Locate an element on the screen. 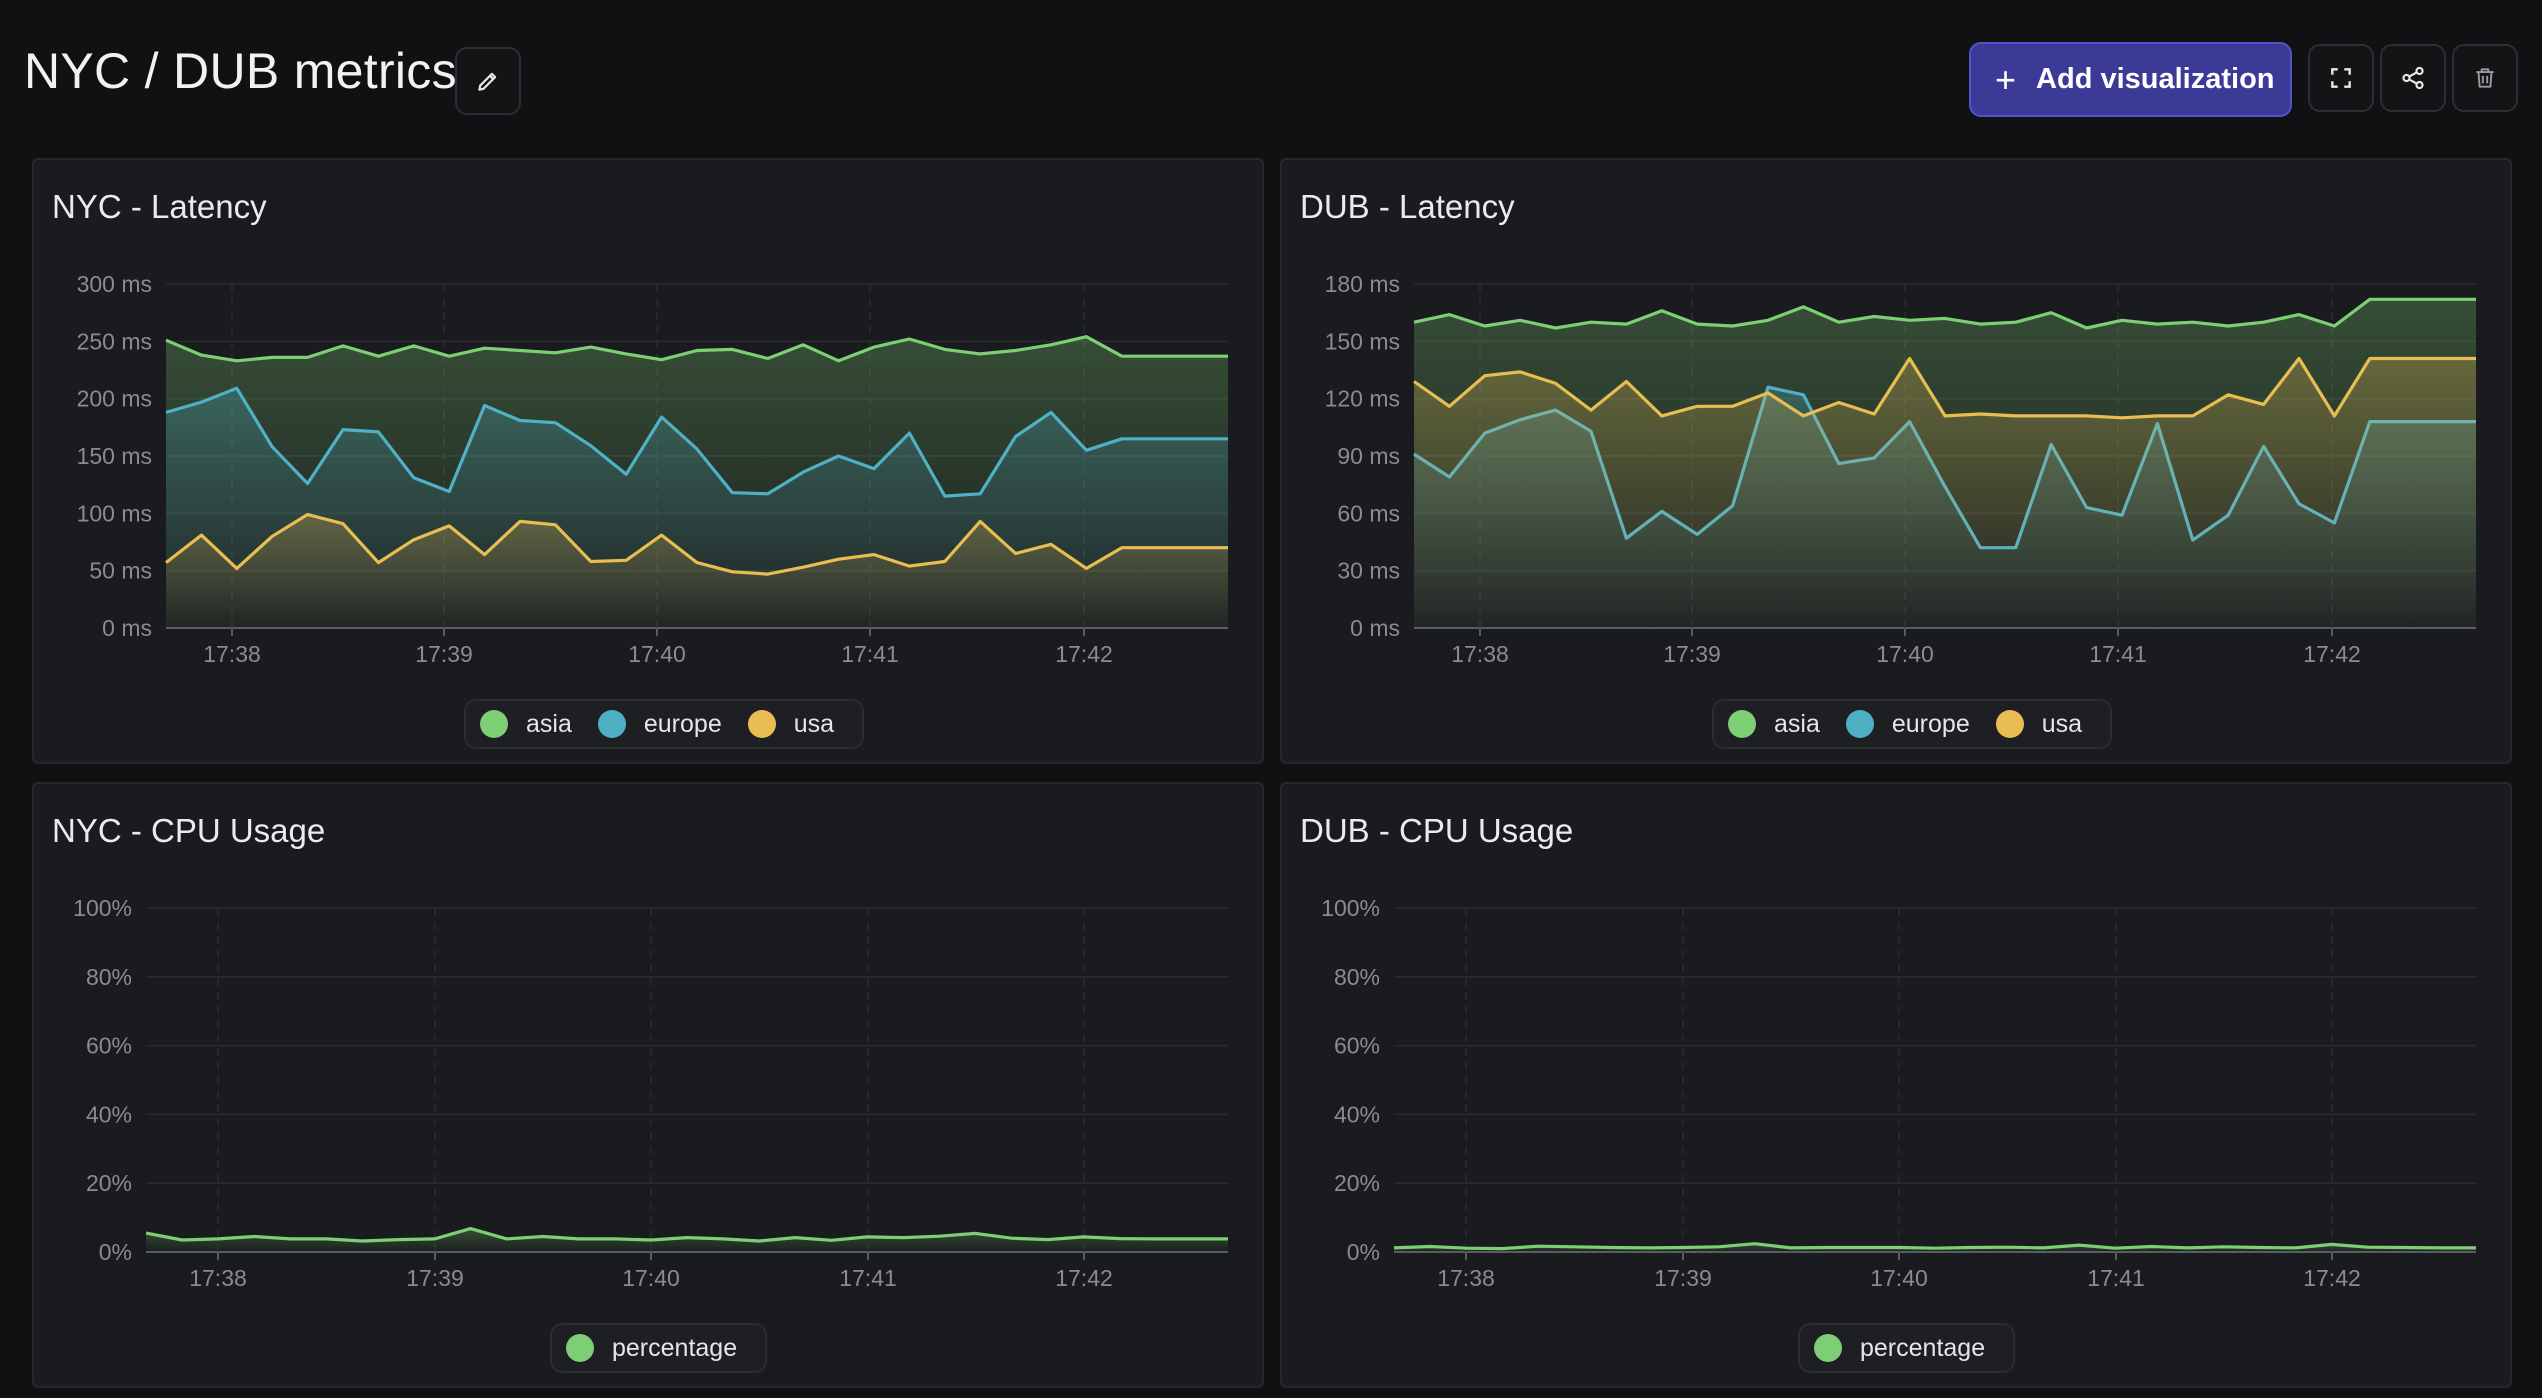 This screenshot has width=2542, height=1398. y-tick-label: 200 ms is located at coordinates (114, 399).